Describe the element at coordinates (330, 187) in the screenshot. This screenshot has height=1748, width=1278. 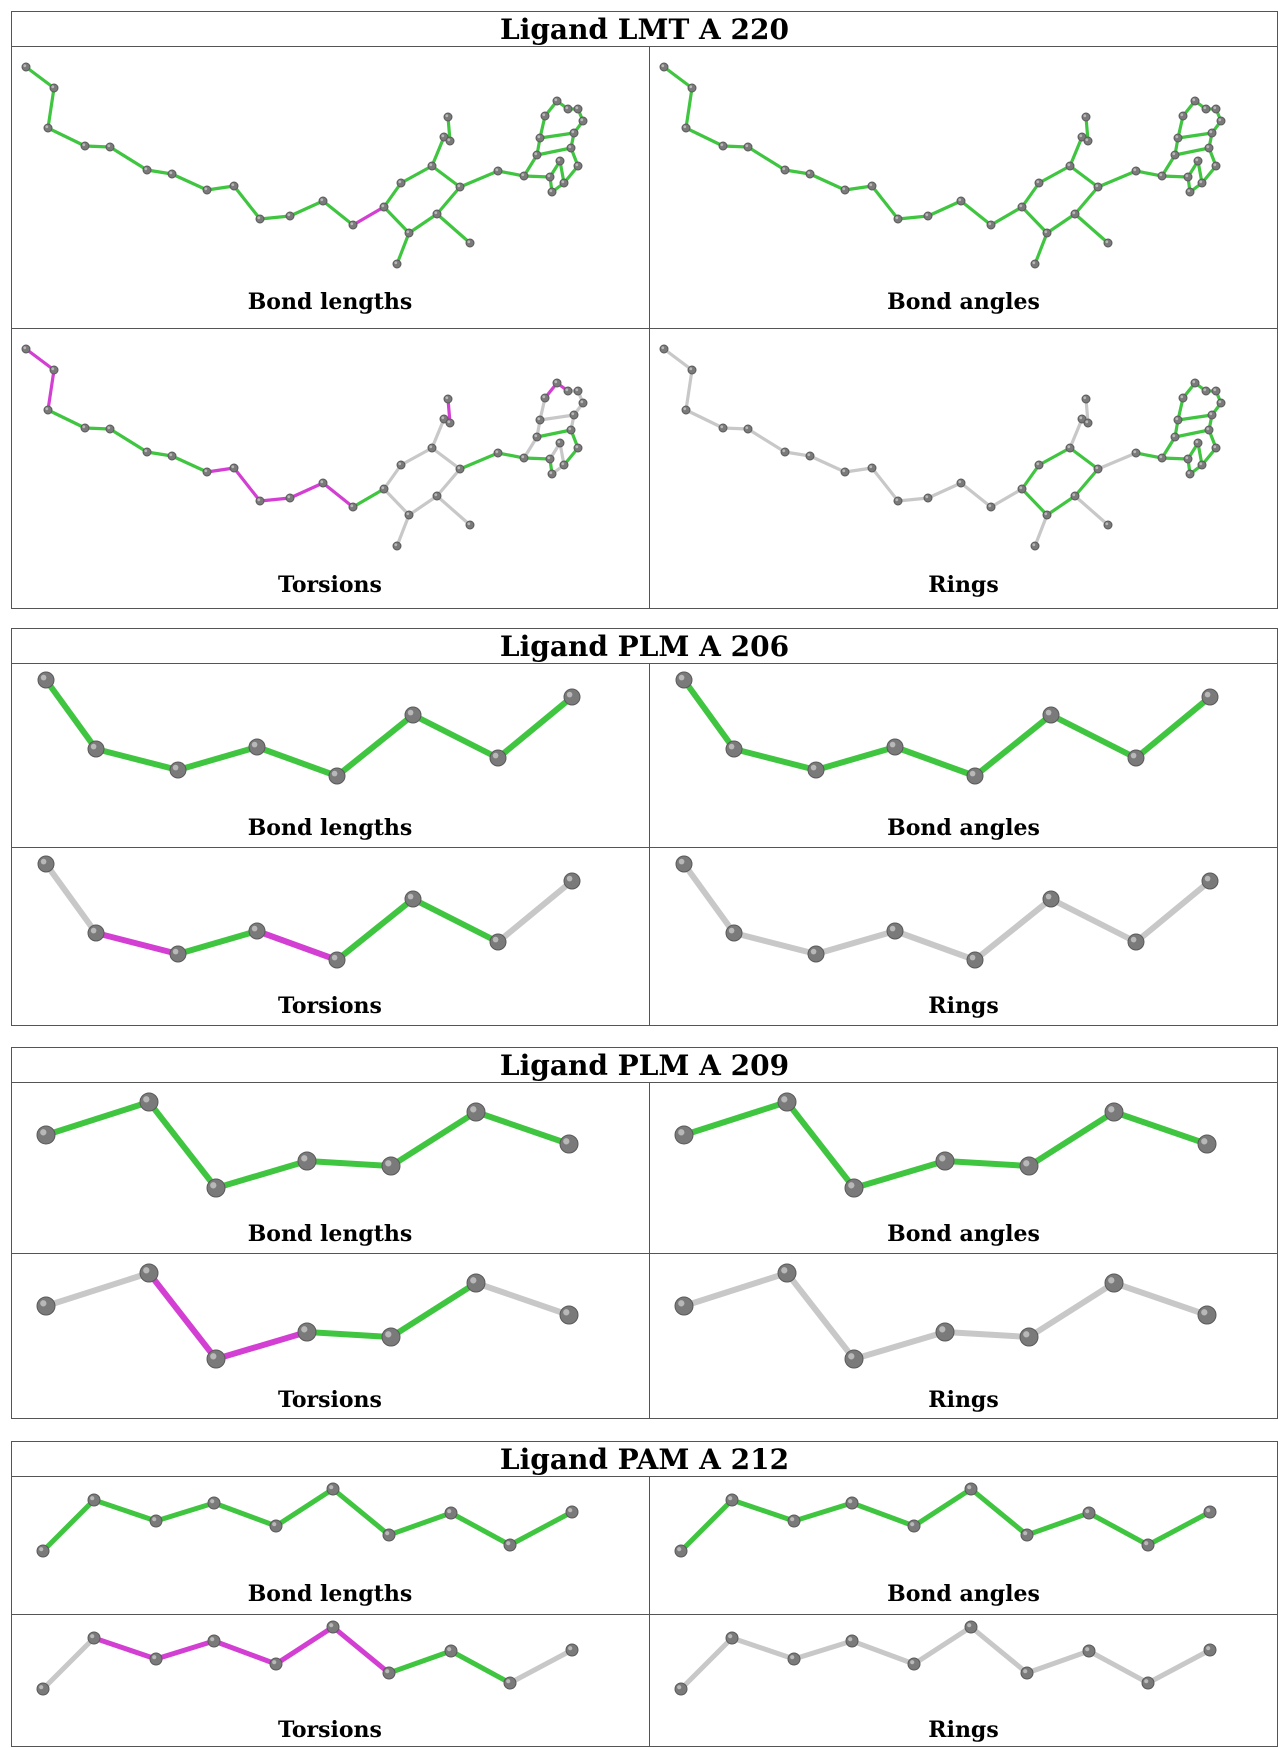
I see `panel-bond-lengths: Bond lengths` at that location.